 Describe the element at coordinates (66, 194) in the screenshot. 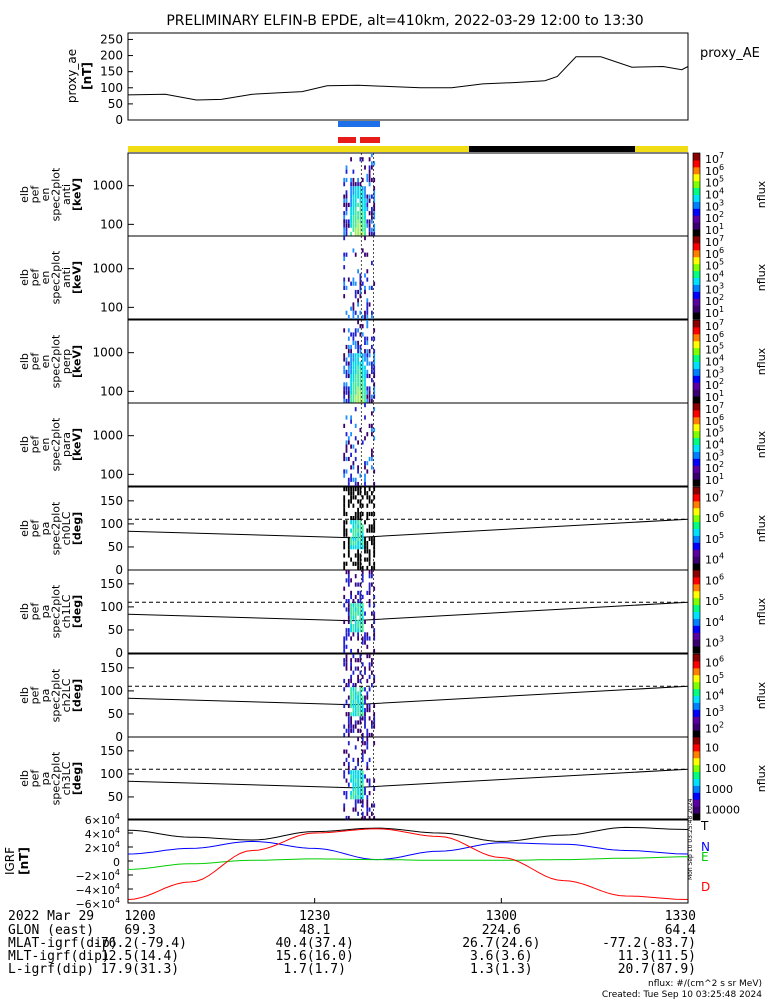

I see `spec-ylabel-line: anti` at that location.